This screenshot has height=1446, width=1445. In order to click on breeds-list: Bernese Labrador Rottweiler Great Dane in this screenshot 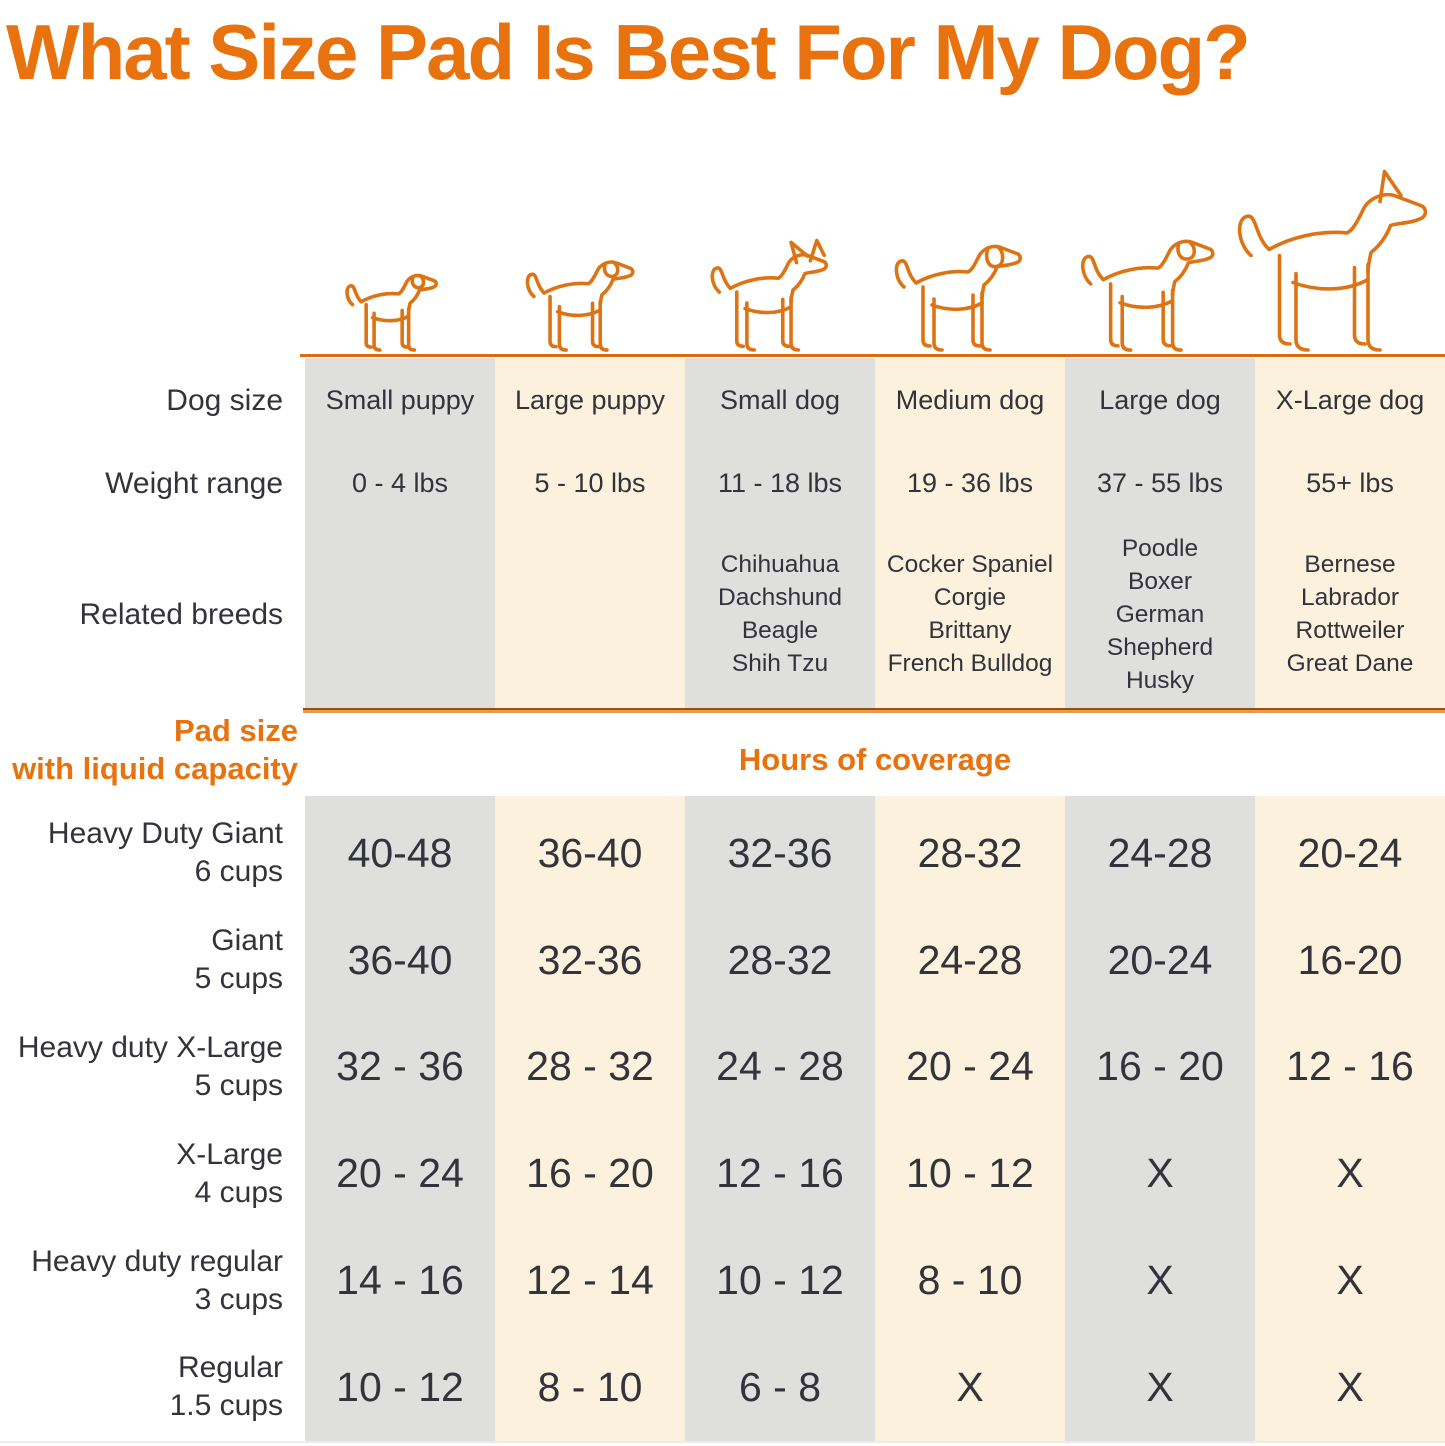, I will do `click(1350, 614)`.